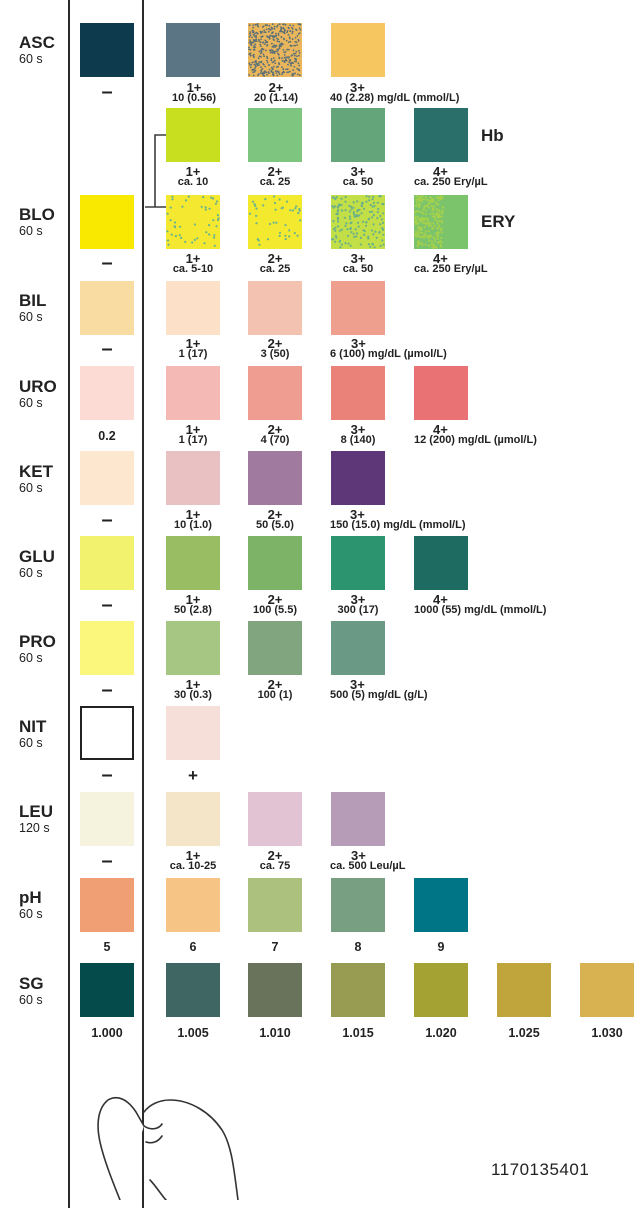 This screenshot has height=1208, width=643. I want to click on ery-title: ERY, so click(498, 221).